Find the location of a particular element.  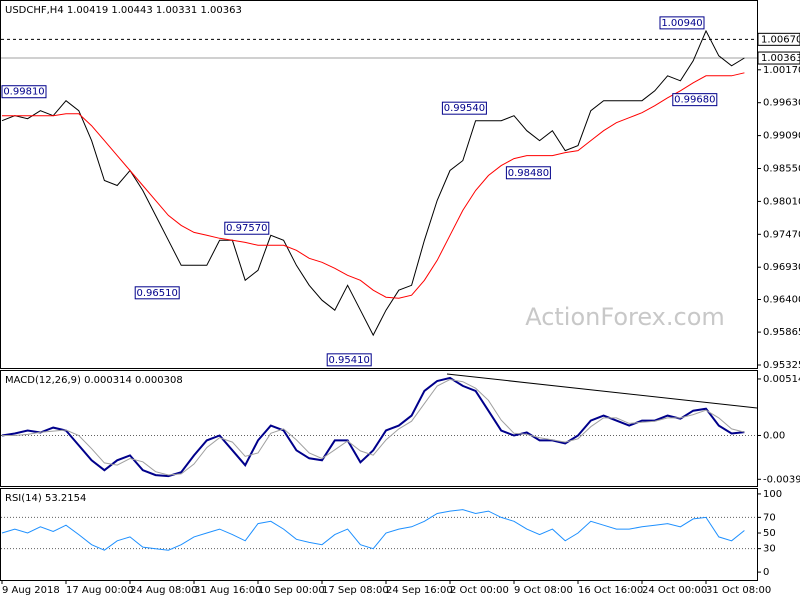

y-tick-label: 0.95325 is located at coordinates (781, 365).